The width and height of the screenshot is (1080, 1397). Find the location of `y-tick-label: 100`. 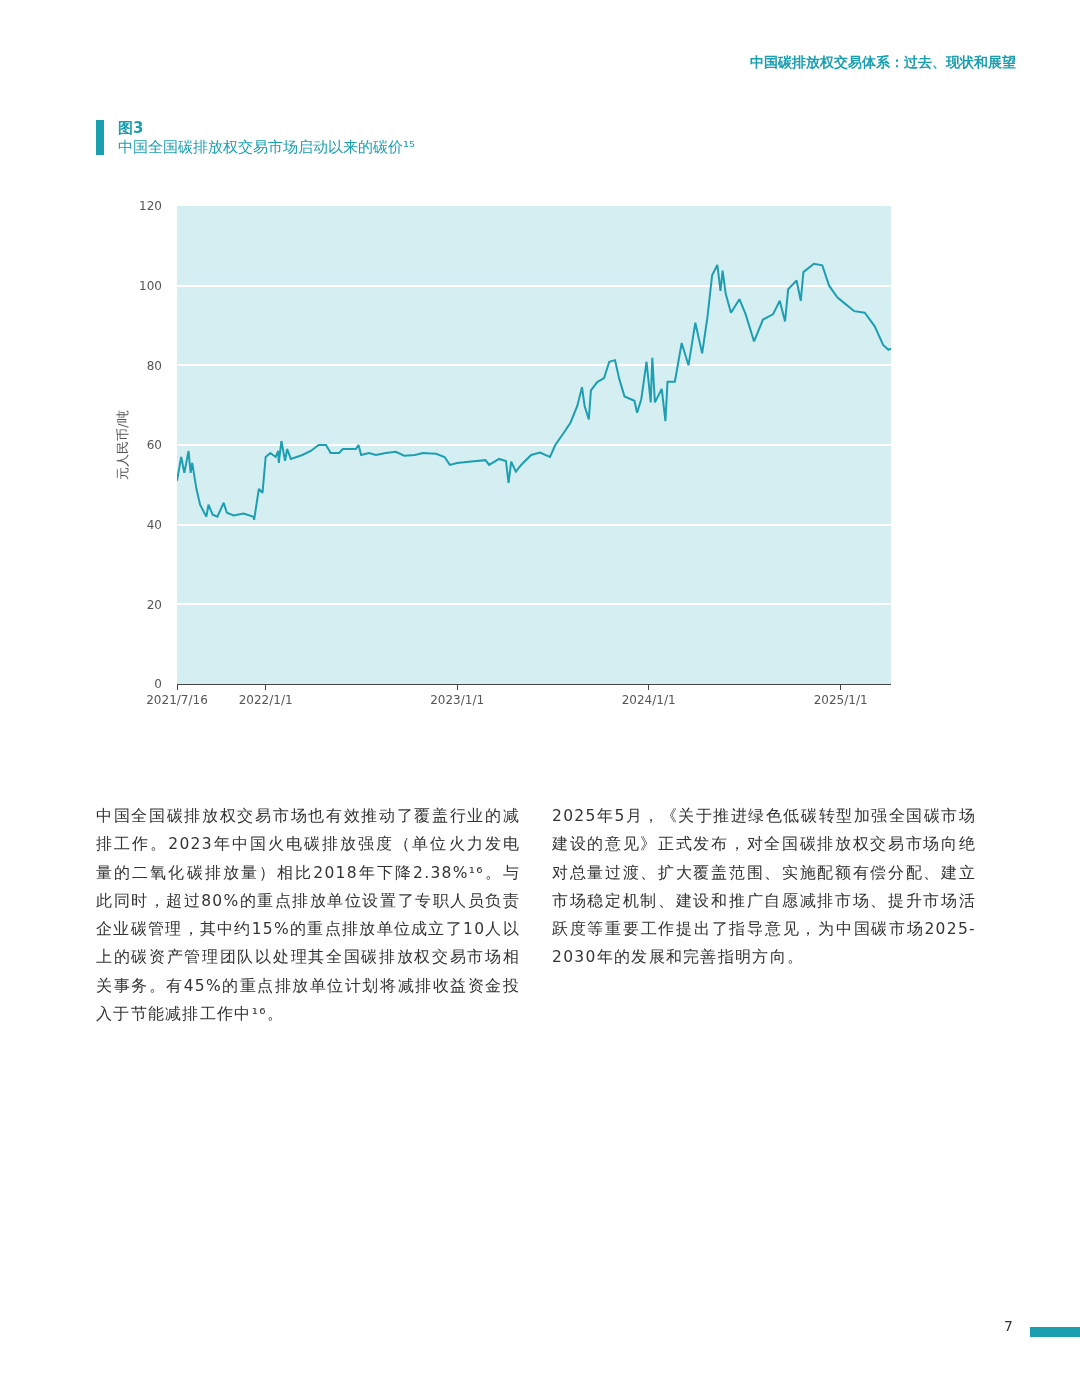

y-tick-label: 100 is located at coordinates (150, 285).